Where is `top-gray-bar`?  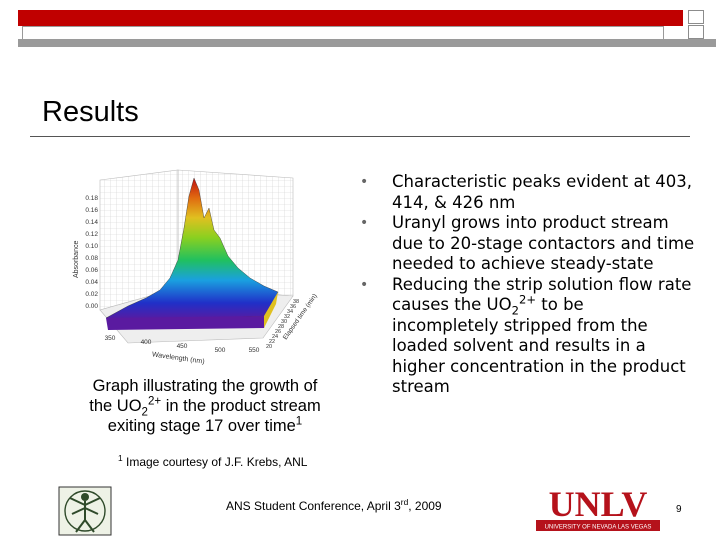 top-gray-bar is located at coordinates (367, 43).